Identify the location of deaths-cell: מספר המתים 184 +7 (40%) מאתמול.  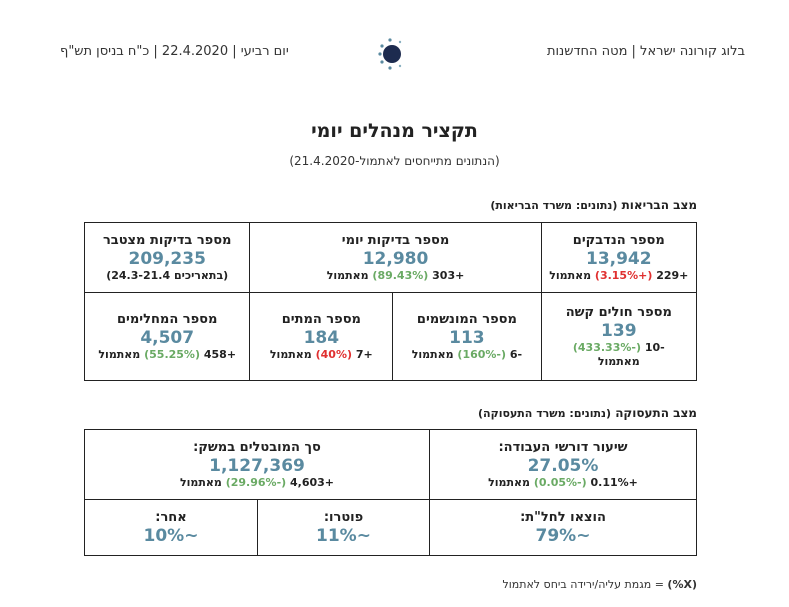
(321, 336).